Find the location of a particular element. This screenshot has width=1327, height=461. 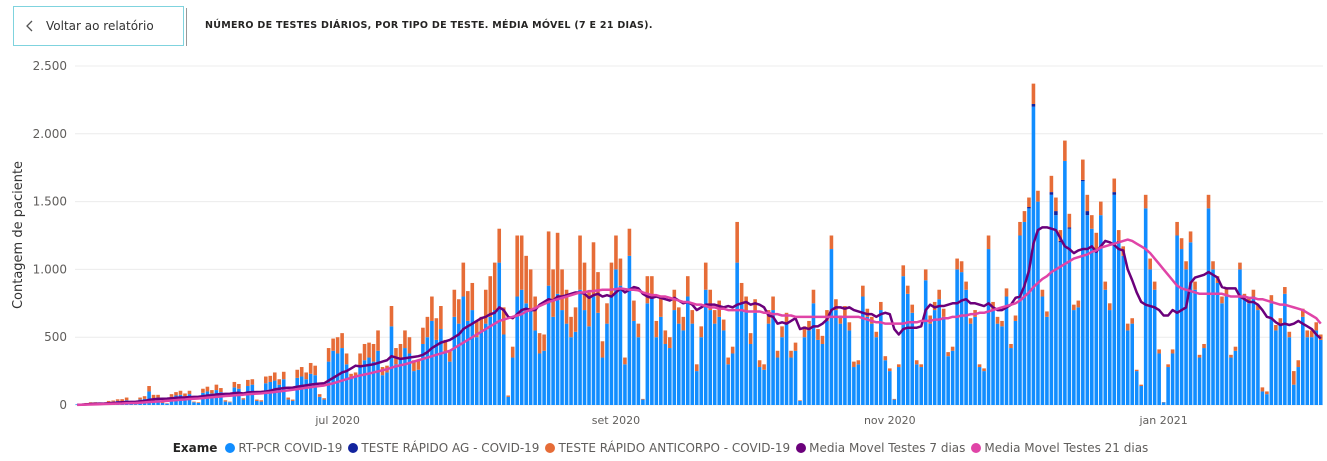

legend-item: RT-PCR COVID-19 is located at coordinates (283, 448).